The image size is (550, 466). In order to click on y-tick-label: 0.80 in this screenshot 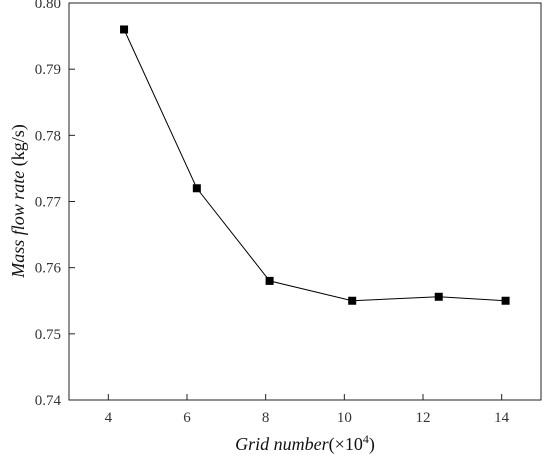, I will do `click(48, 6)`.